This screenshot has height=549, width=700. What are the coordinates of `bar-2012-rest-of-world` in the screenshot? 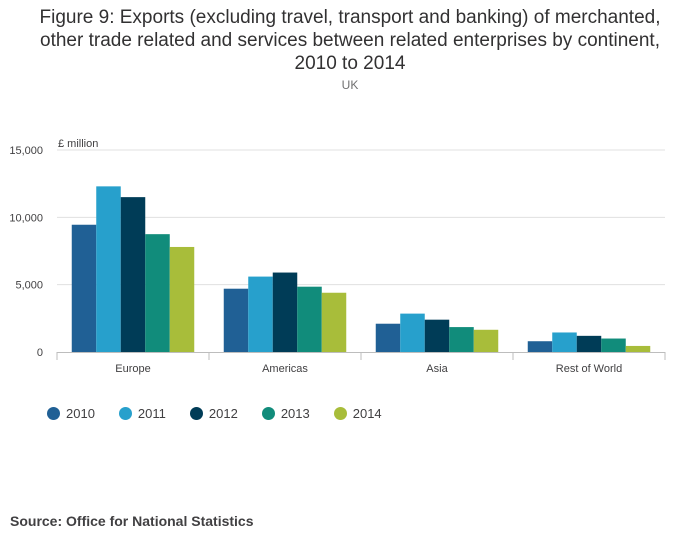 It's located at (589, 343).